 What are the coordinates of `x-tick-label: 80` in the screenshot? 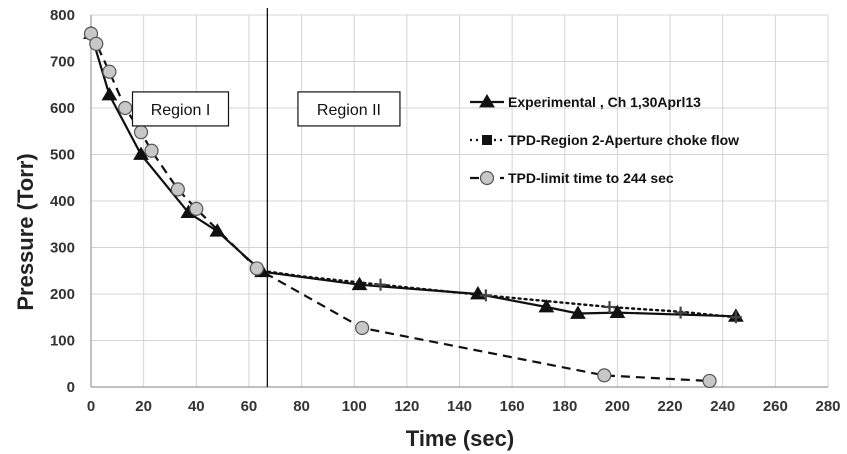 It's located at (301, 406).